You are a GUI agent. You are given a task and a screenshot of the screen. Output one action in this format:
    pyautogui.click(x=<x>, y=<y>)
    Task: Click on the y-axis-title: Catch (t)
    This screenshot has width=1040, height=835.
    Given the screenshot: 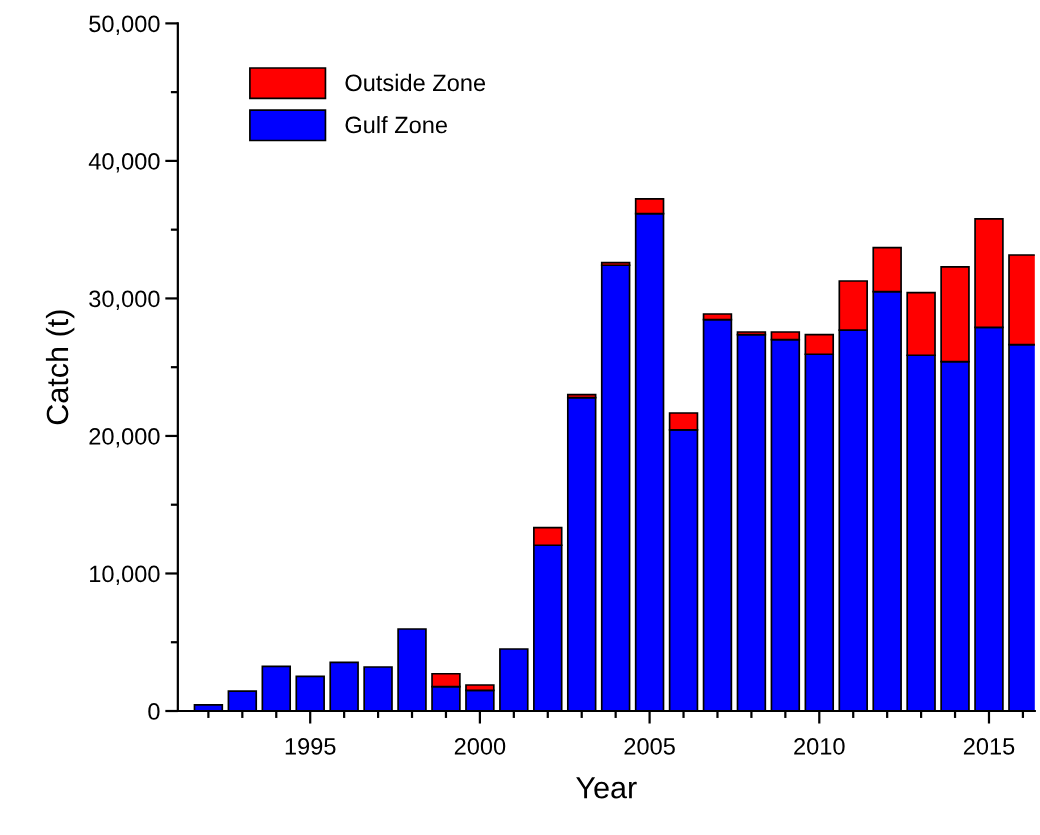 What is the action you would take?
    pyautogui.click(x=60, y=367)
    